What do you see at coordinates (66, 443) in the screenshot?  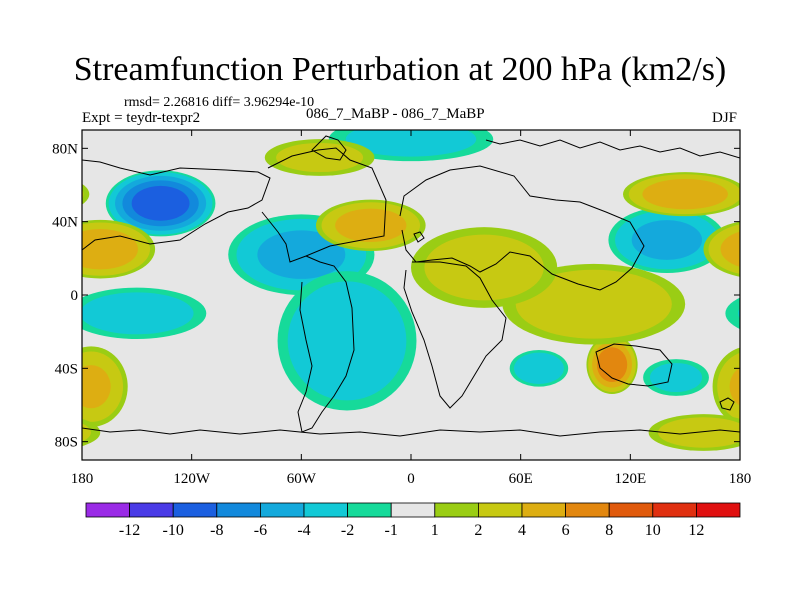 I see `y-tick-label: 80S` at bounding box center [66, 443].